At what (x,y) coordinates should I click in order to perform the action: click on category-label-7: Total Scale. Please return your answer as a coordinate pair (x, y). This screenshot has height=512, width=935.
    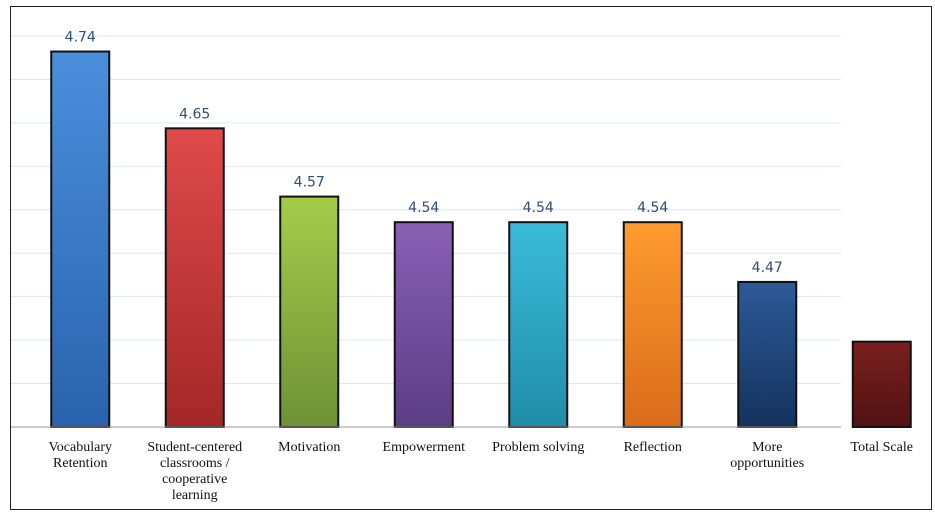
    Looking at the image, I should click on (882, 447).